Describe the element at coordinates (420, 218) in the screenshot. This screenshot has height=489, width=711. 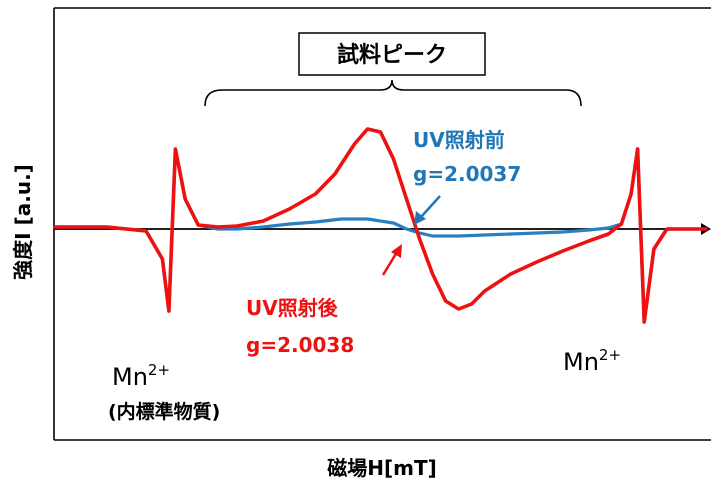
I see `uv-before-arrowhead` at that location.